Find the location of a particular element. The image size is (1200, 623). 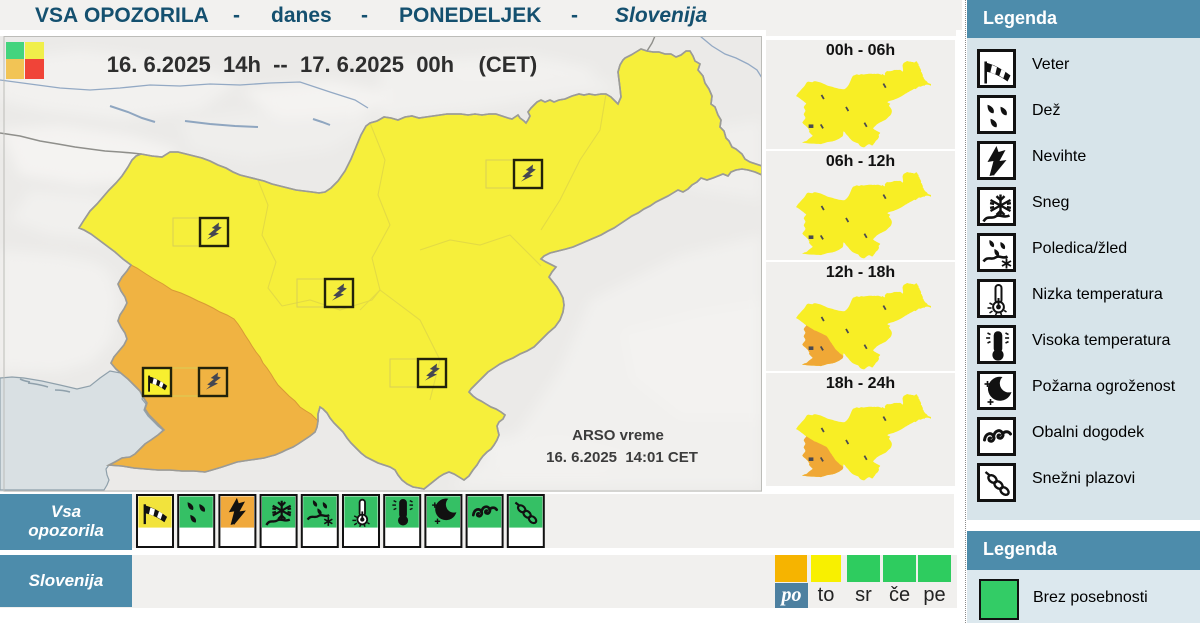

svg-text:16. 6.2025 14h -- 17. 6.202: 16. 6.2025 14h -- 17. 6.2025 00h (CET) is located at coordinates (322, 64).